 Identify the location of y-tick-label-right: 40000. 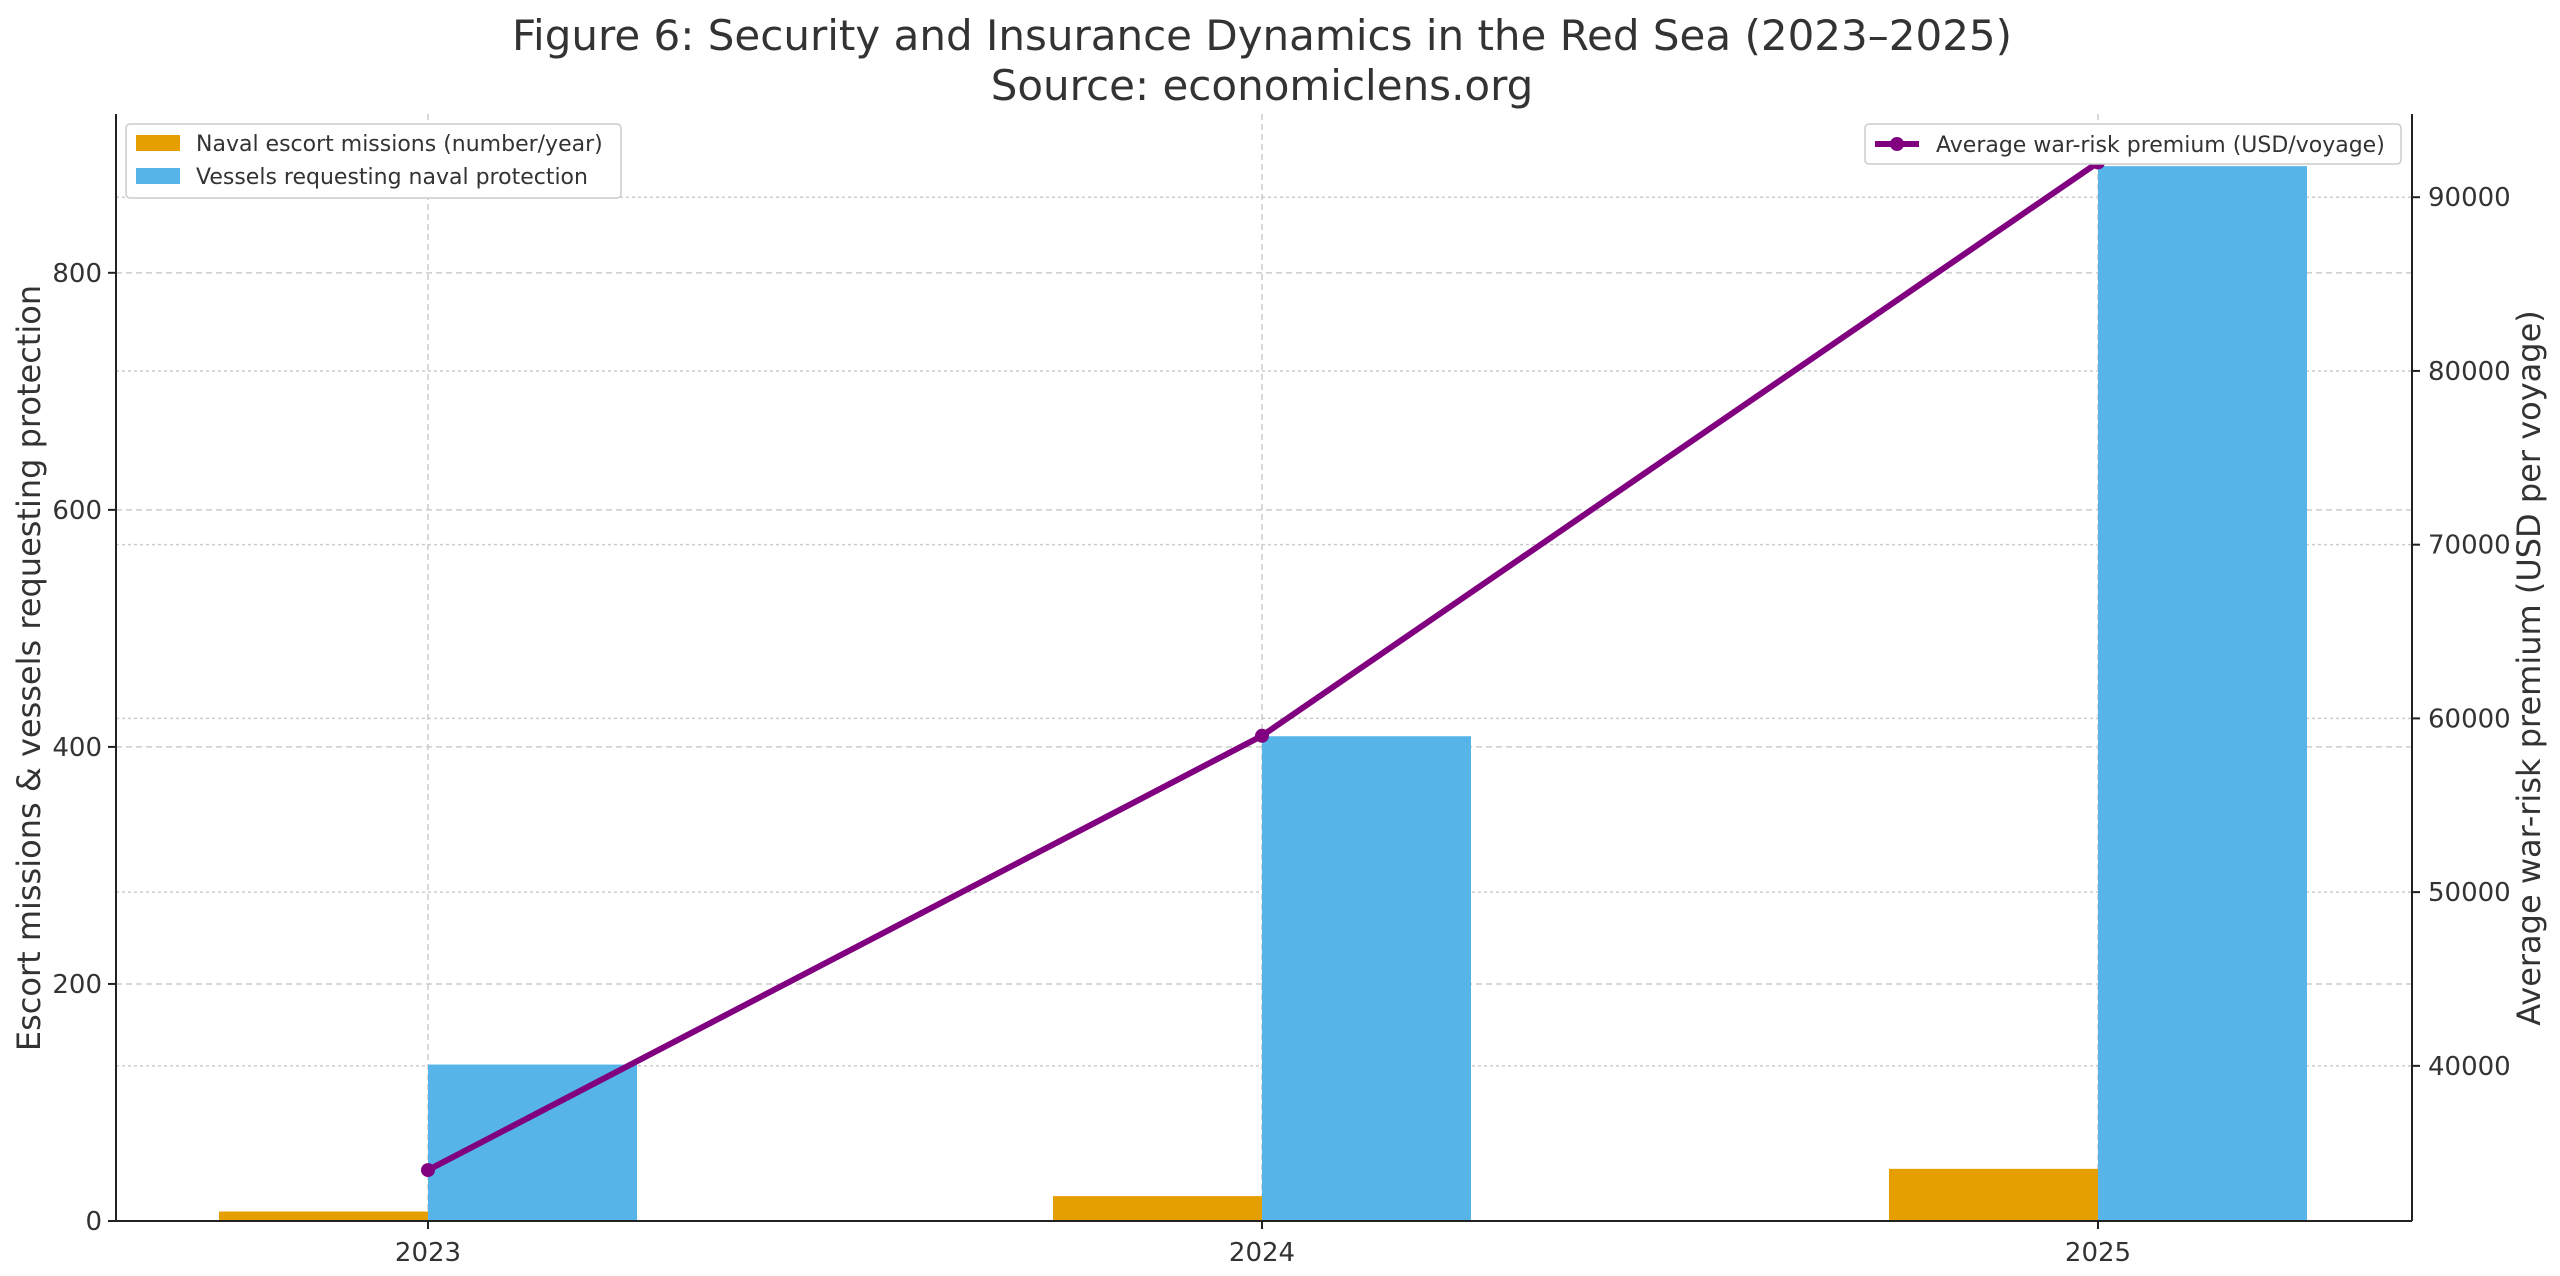
(2469, 1067).